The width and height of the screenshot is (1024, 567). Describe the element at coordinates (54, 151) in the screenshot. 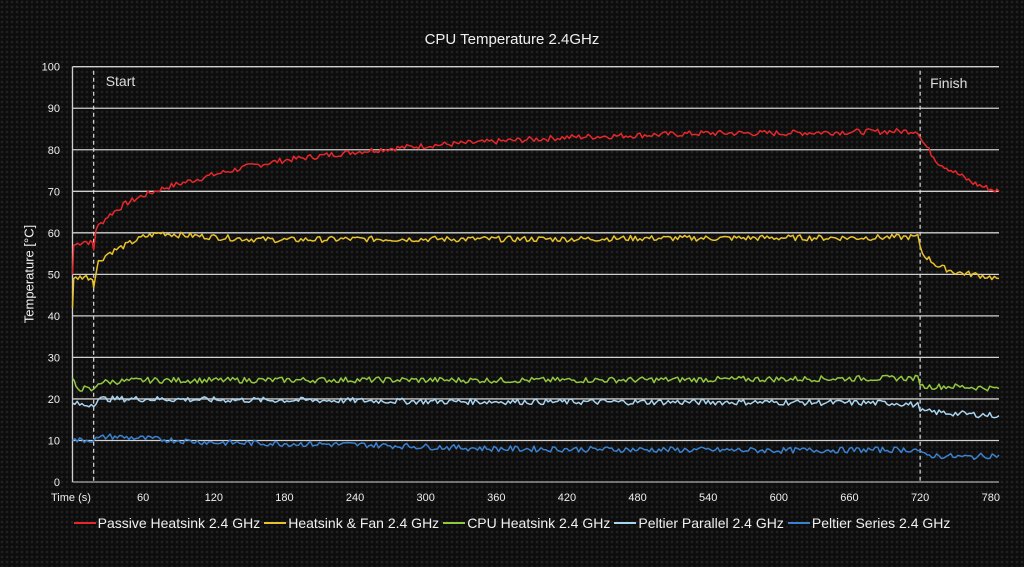

I see `y-tick-label: 80` at that location.